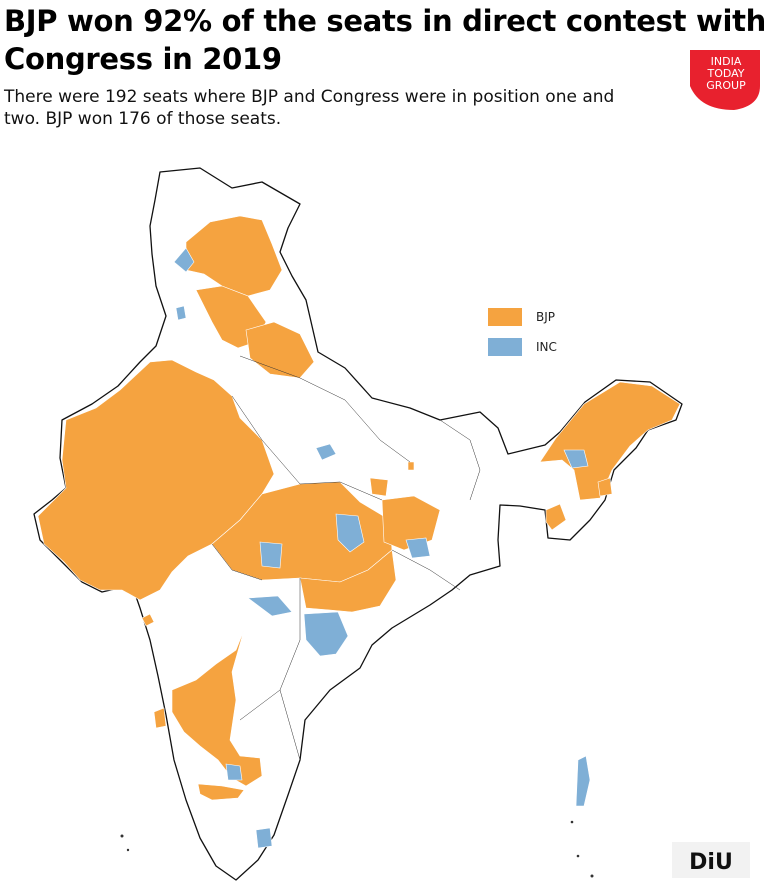 This screenshot has width=770, height=881. I want to click on inc-region-kerala, so click(264, 838).